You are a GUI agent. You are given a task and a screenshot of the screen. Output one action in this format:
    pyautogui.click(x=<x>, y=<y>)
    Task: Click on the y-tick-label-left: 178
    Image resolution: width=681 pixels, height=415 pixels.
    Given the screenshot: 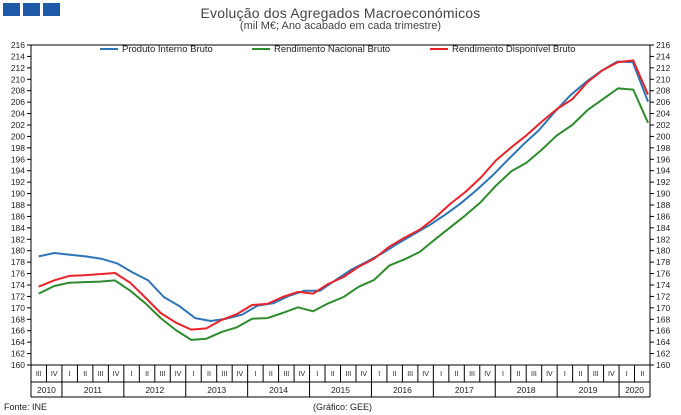 What is the action you would take?
    pyautogui.click(x=18, y=262)
    